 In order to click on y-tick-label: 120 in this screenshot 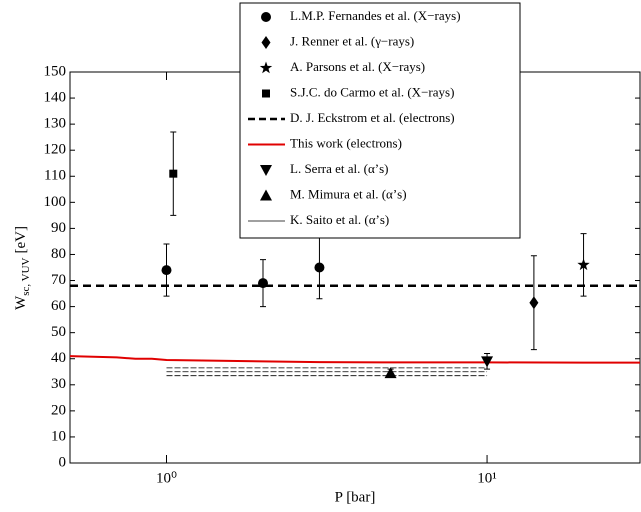, I will do `click(55, 150)`.